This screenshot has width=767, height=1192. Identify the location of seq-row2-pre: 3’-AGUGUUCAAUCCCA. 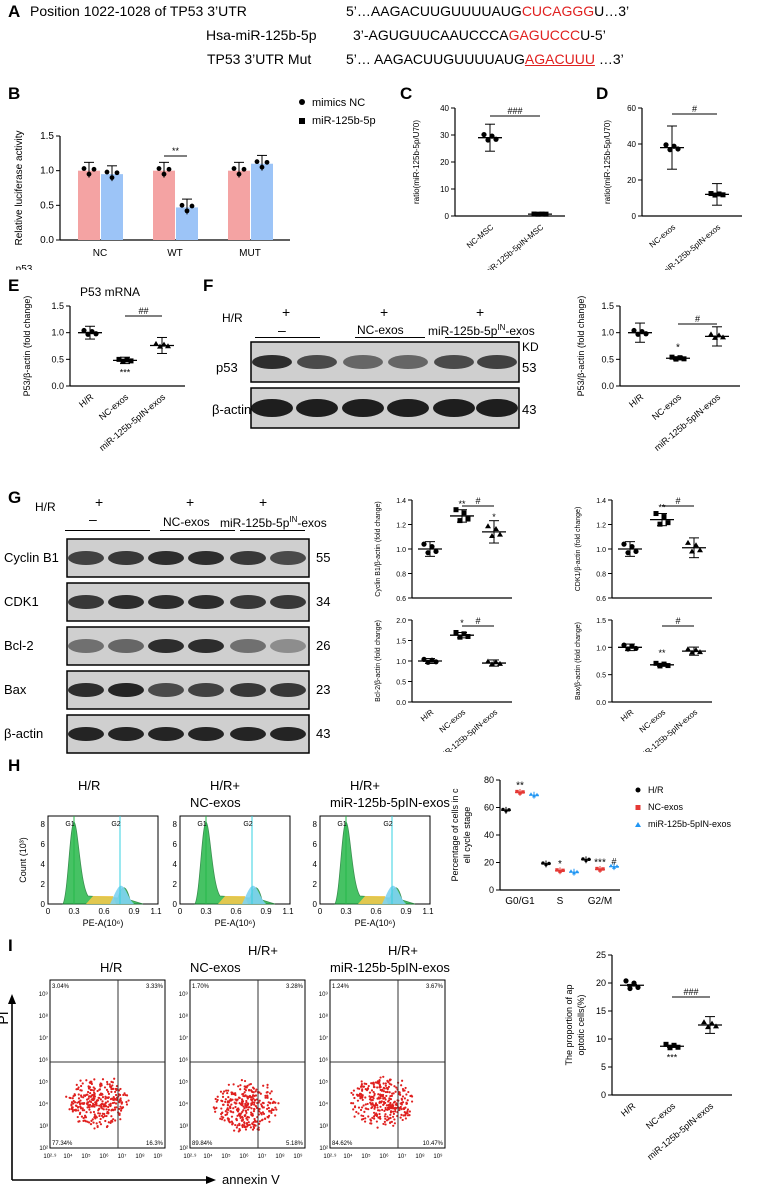
(431, 35).